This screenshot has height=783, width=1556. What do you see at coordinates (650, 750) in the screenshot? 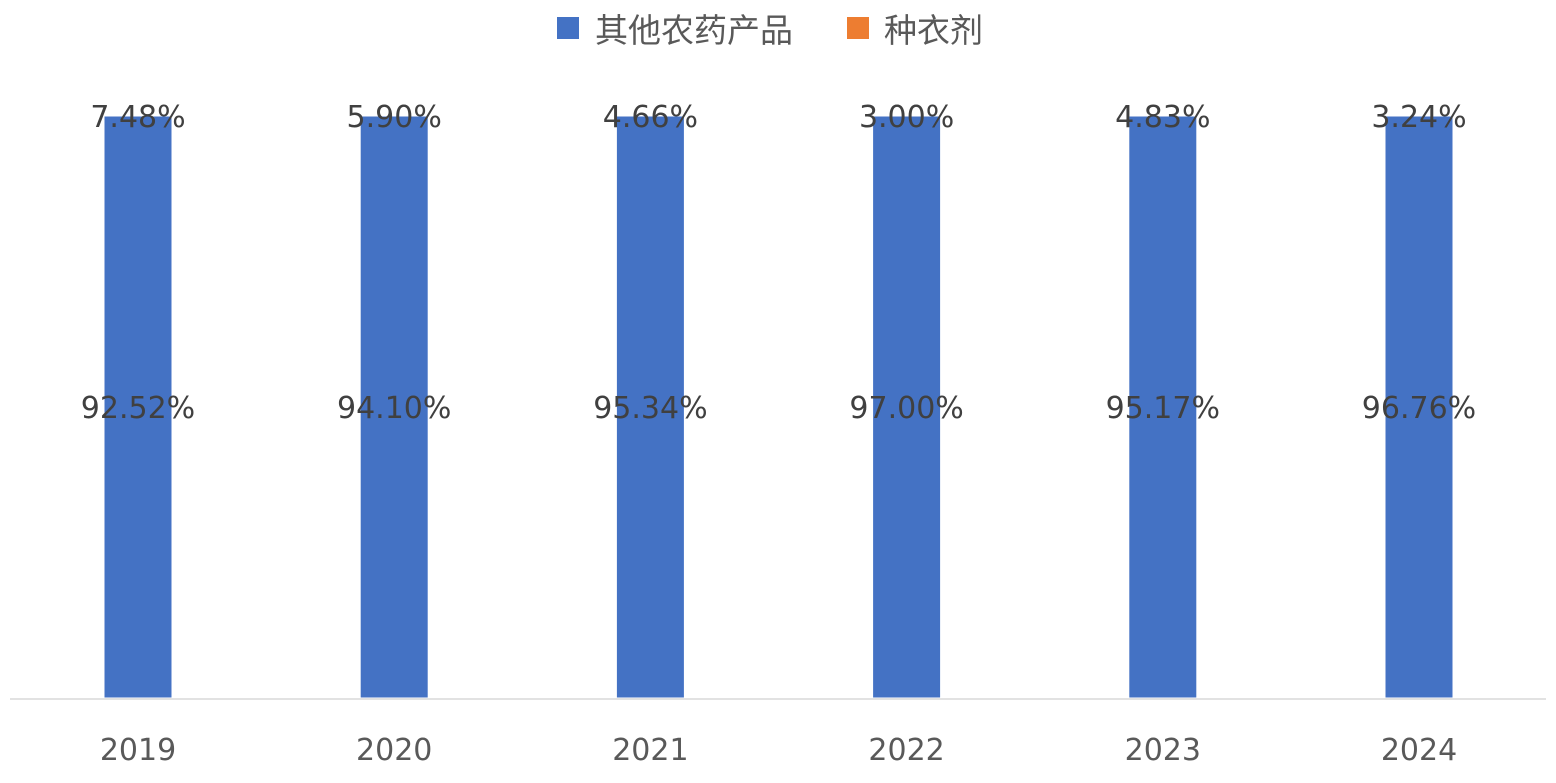
I see `x-tick-label: 2021` at bounding box center [650, 750].